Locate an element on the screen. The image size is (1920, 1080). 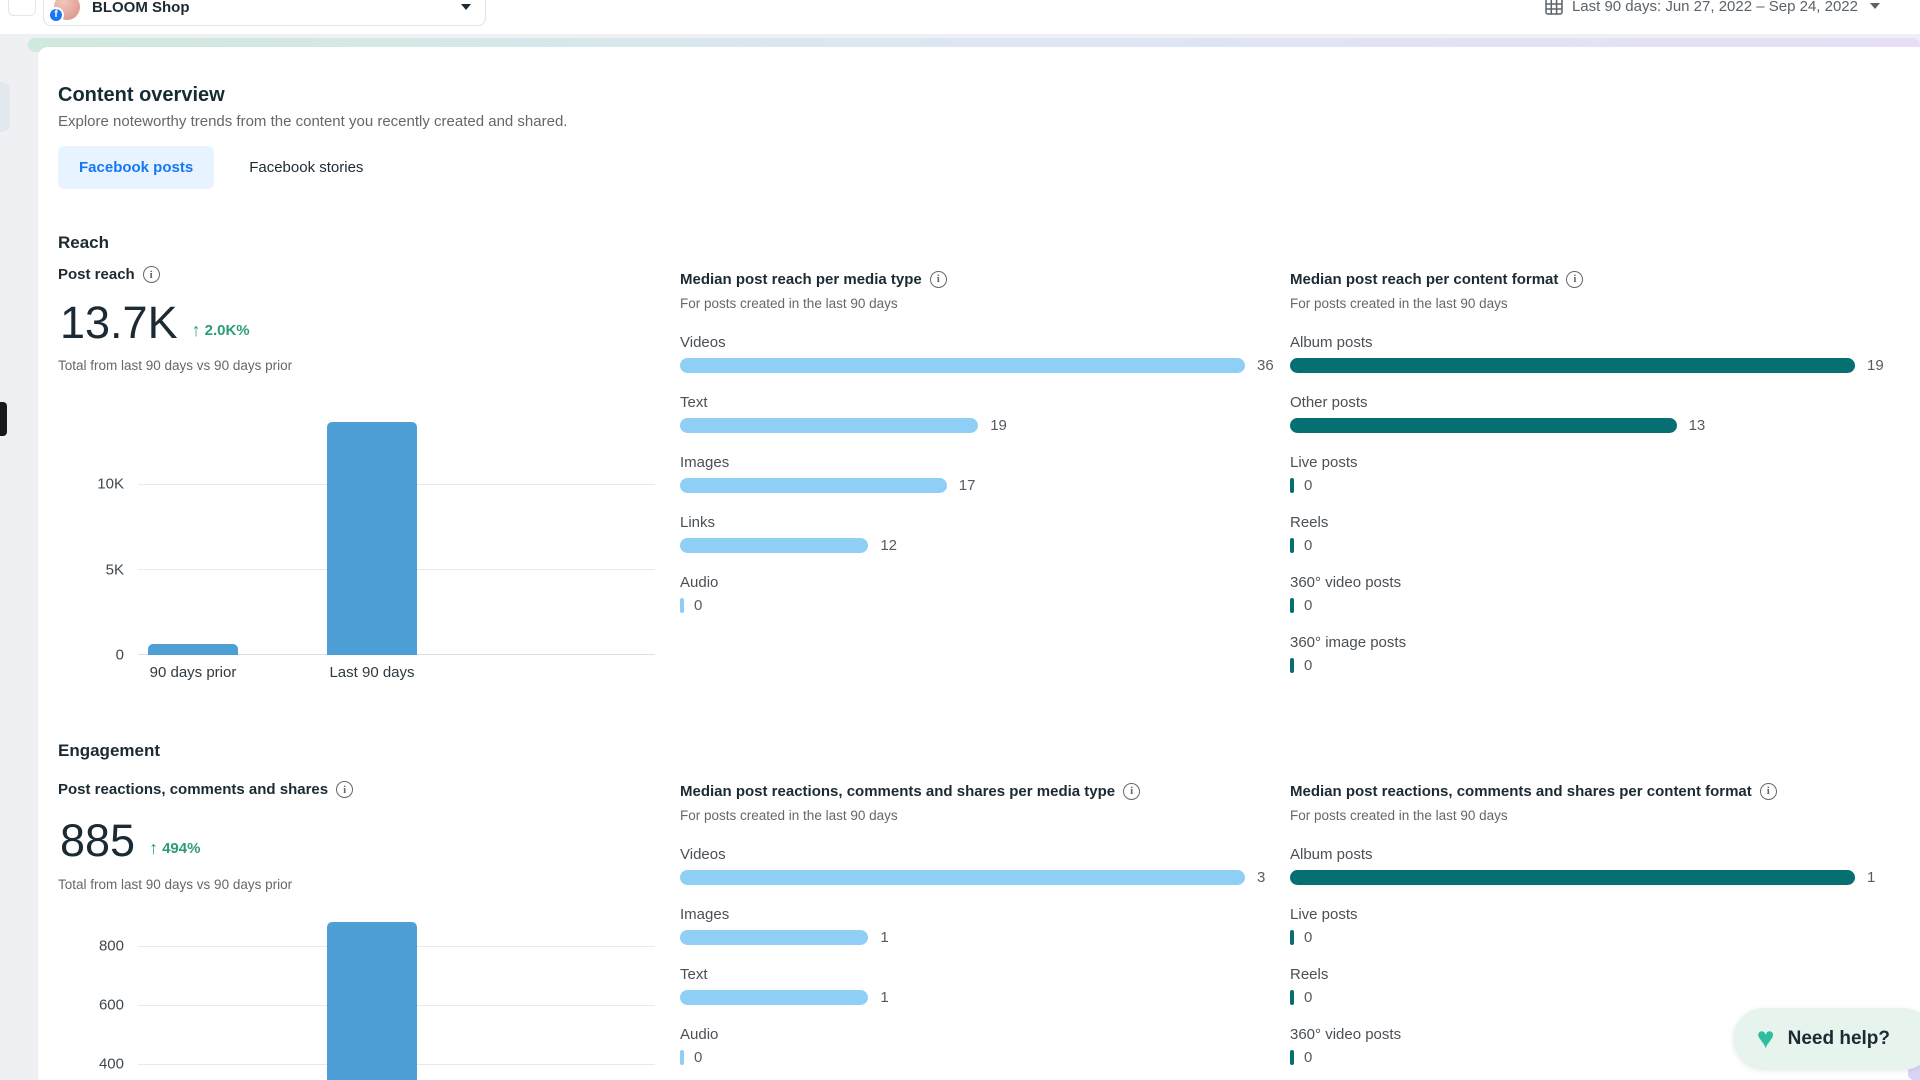
page-title: Content overview is located at coordinates (141, 95).